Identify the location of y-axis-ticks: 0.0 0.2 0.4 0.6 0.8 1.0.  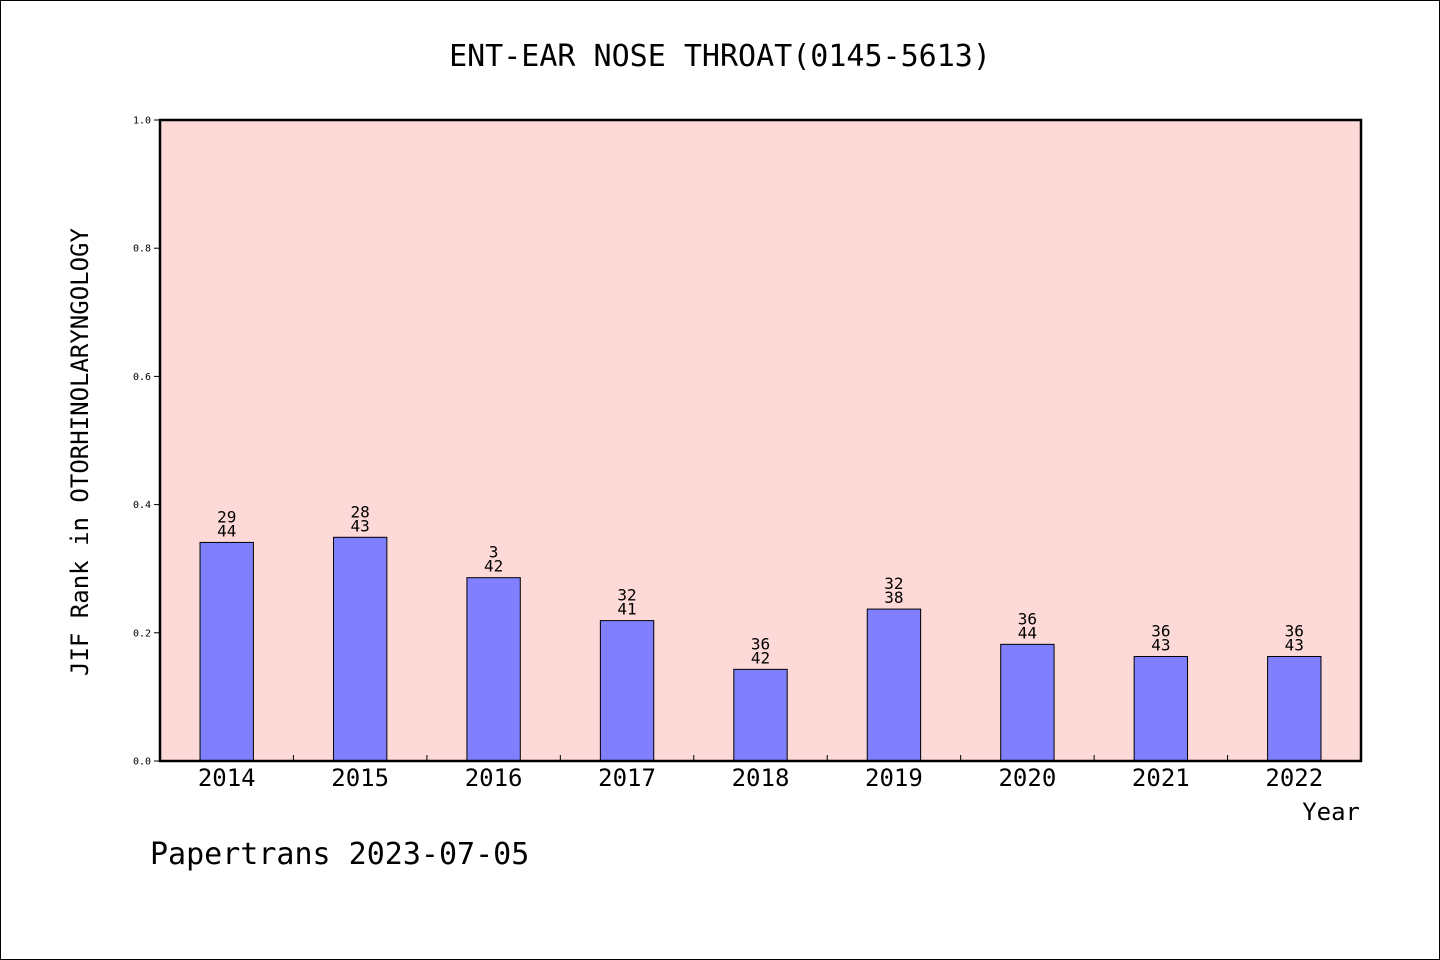
(146, 442).